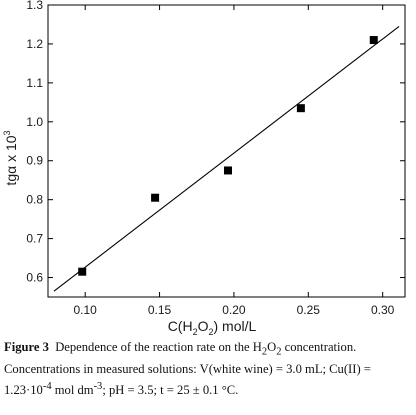  I want to click on y-tick-label: 0.7, so click(34, 239).